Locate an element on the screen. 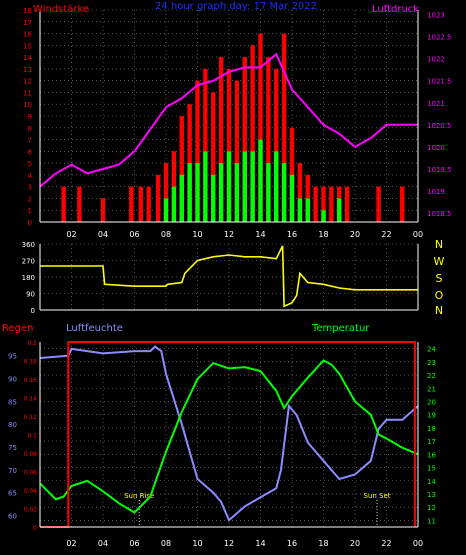  x-tick-label: 00 is located at coordinates (418, 234).